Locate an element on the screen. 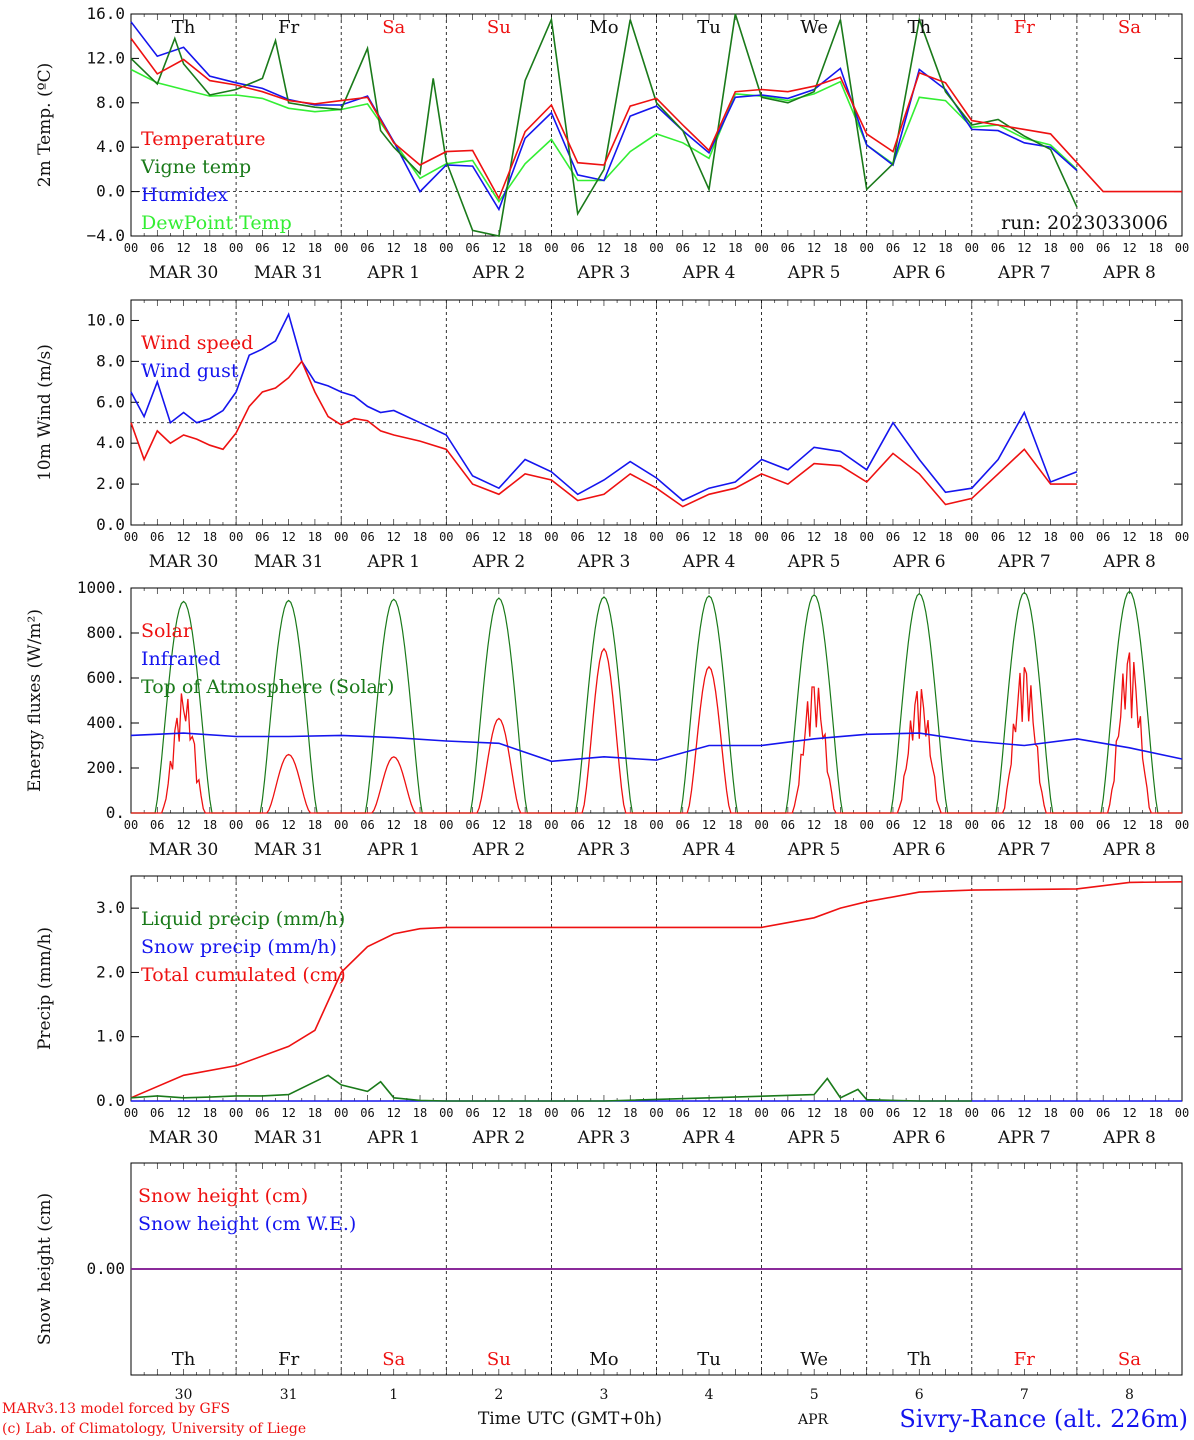 This screenshot has height=1440, width=1194. day-number: 5 is located at coordinates (814, 1395).